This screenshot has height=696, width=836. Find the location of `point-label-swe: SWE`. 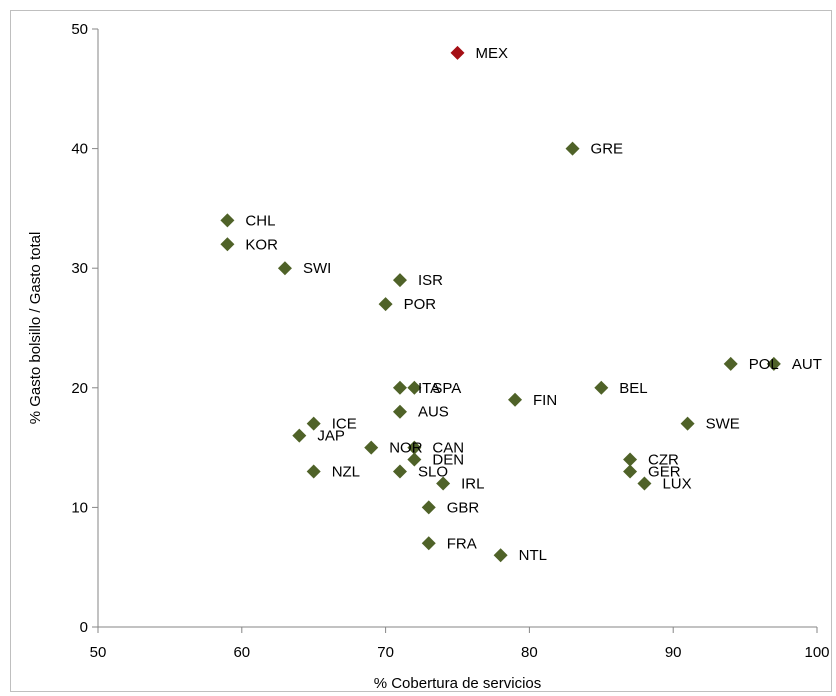

point-label-swe: SWE is located at coordinates (723, 424).